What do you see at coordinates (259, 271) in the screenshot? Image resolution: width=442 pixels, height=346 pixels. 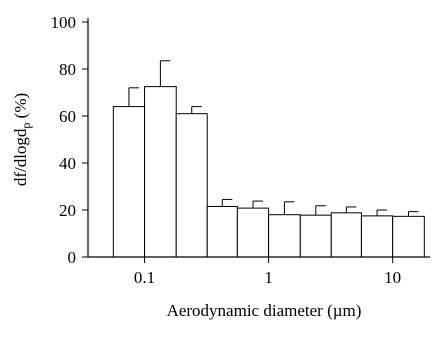 I see `x-axis: 0.1 1 10` at bounding box center [259, 271].